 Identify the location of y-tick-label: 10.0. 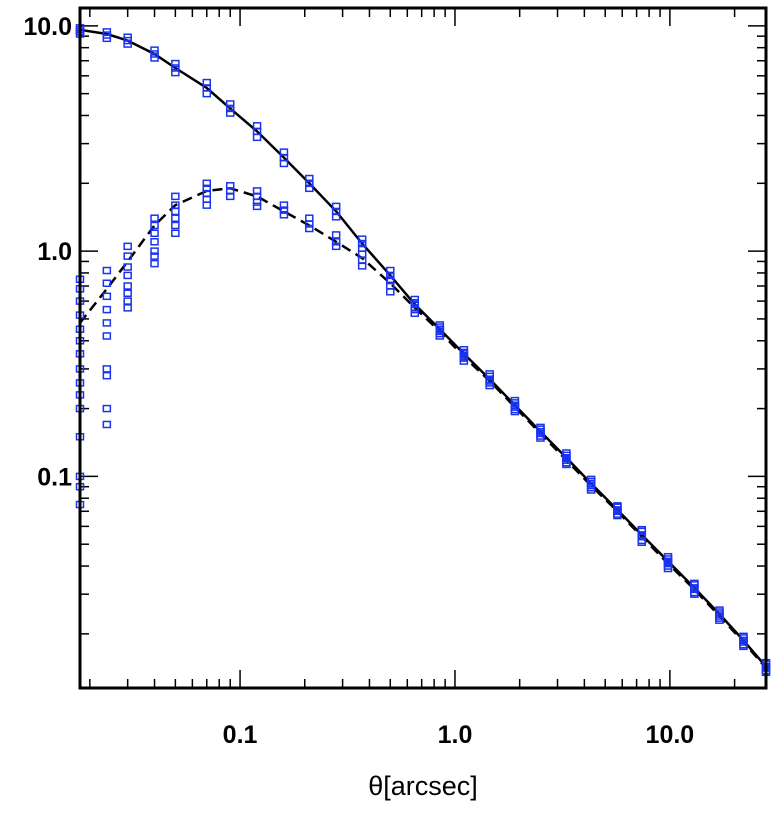
(47, 27).